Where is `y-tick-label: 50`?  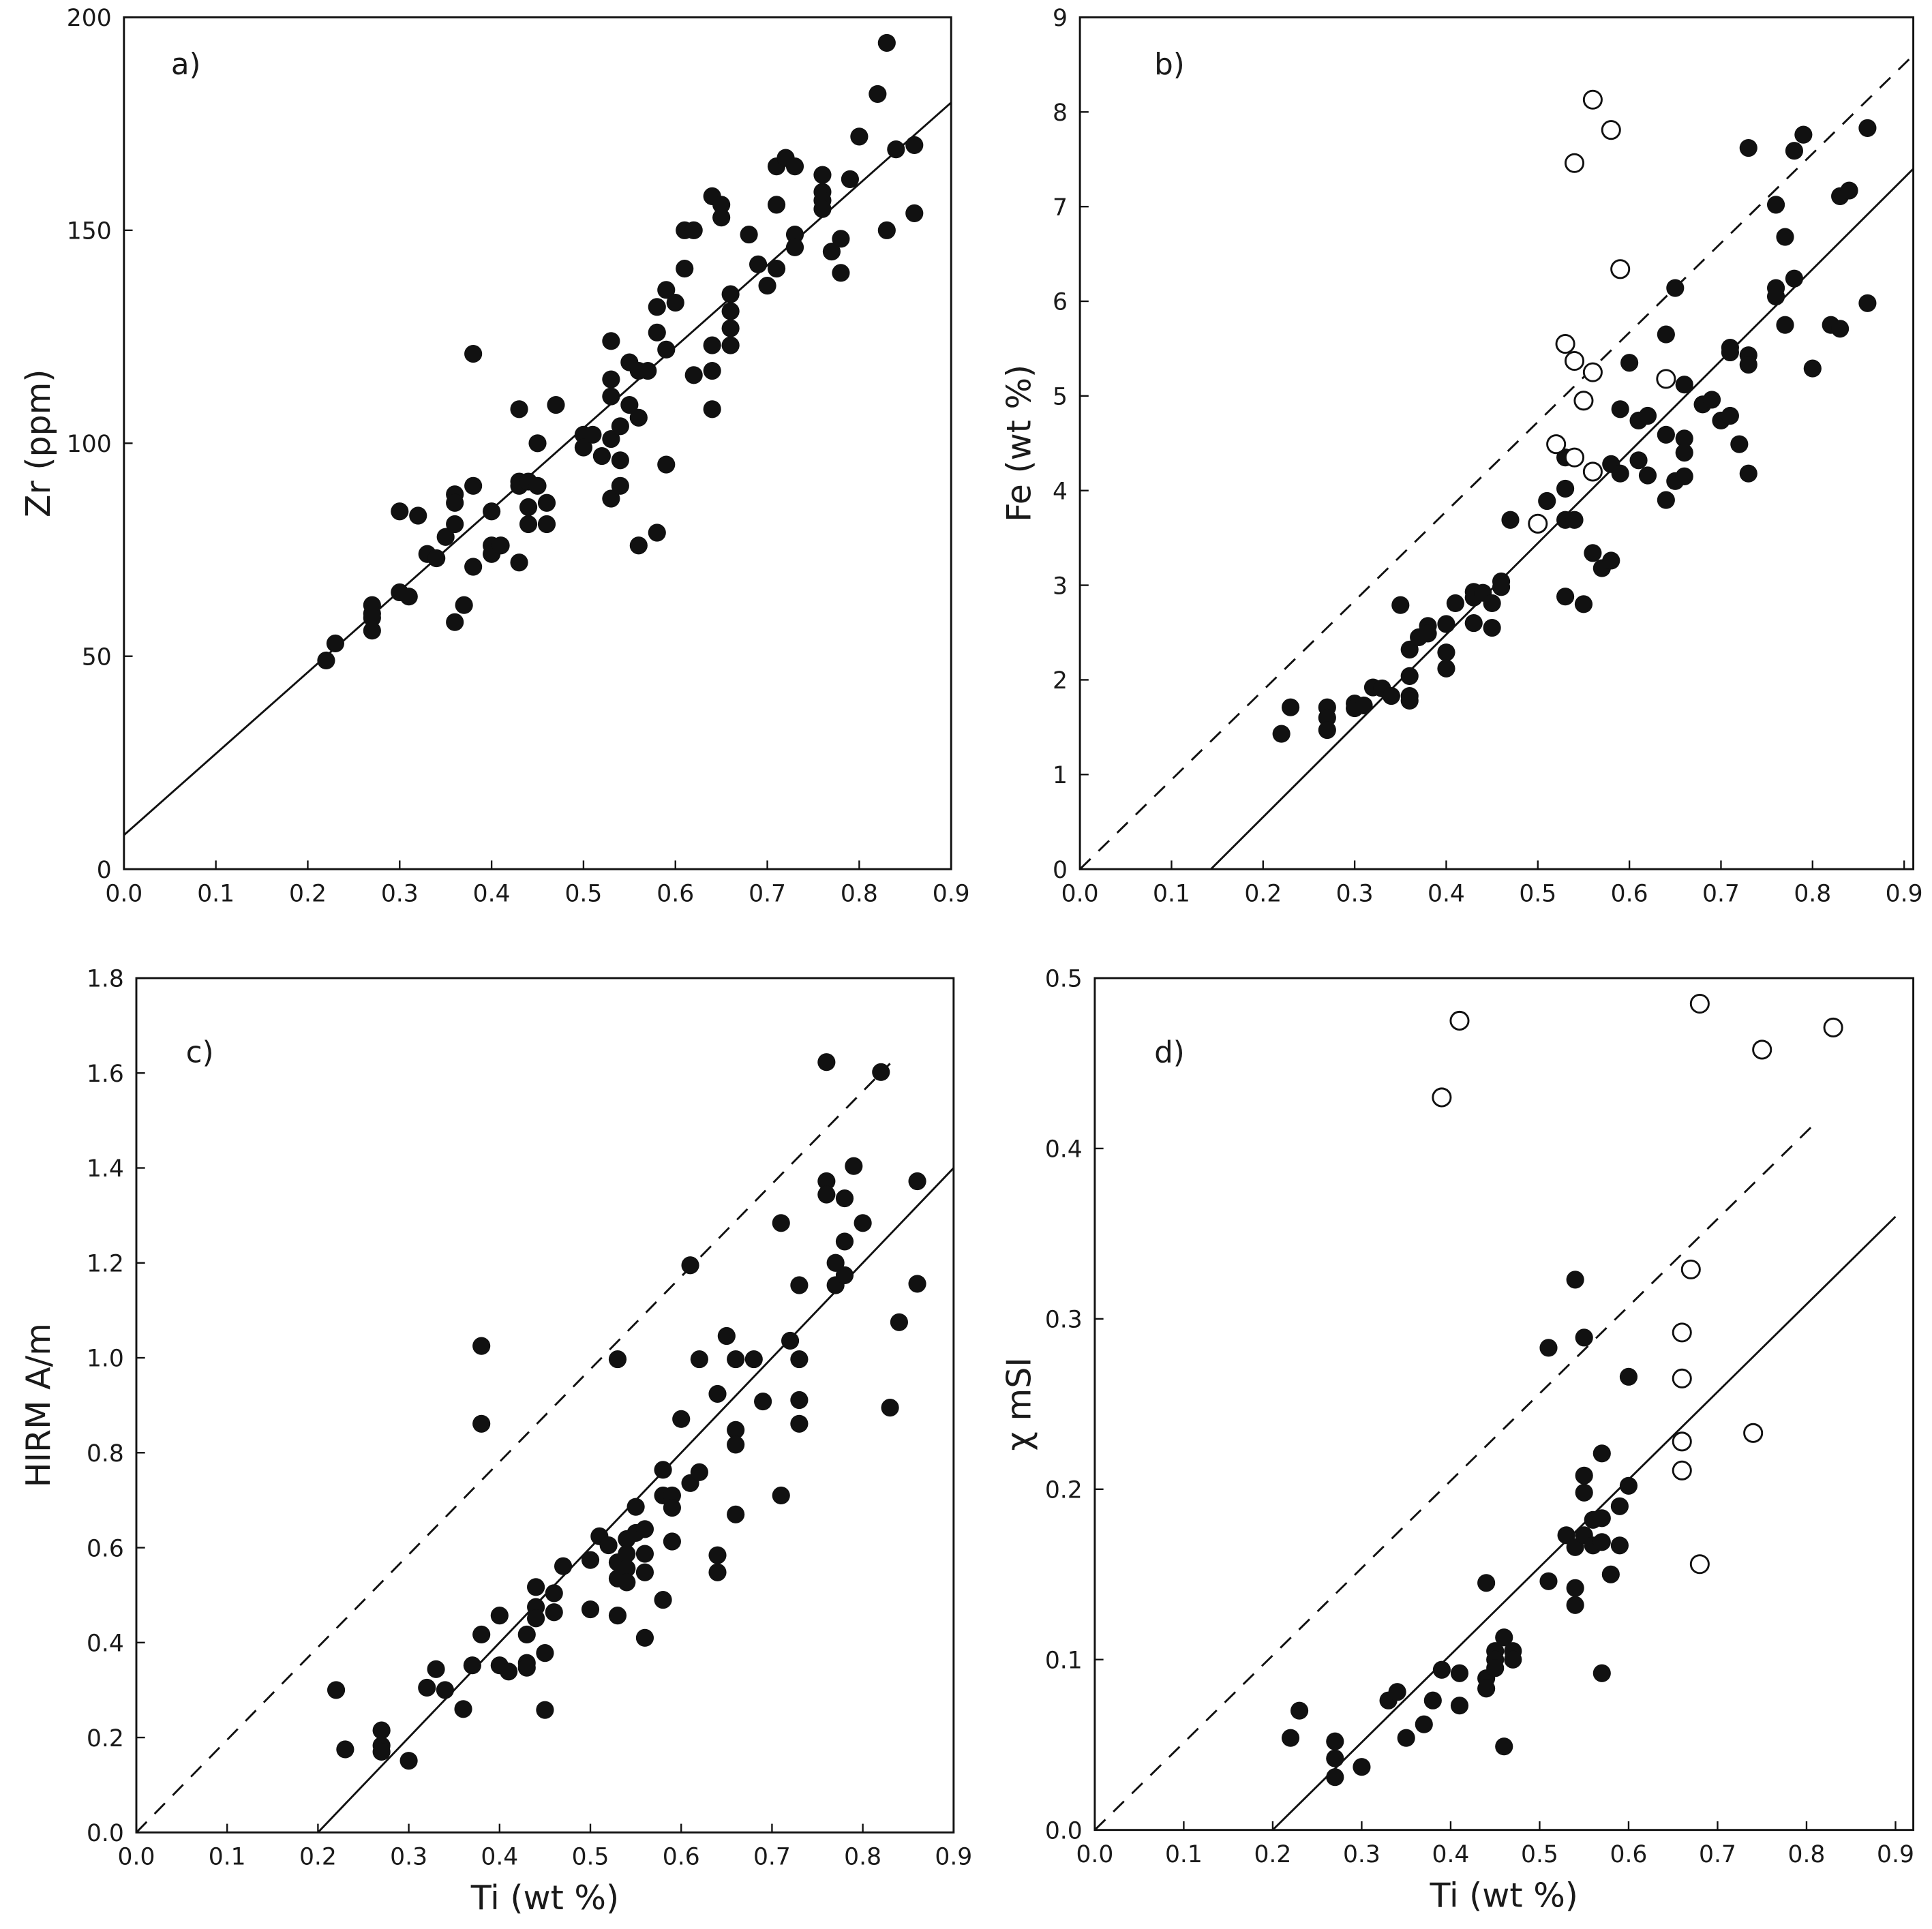
y-tick-label: 50 is located at coordinates (97, 657).